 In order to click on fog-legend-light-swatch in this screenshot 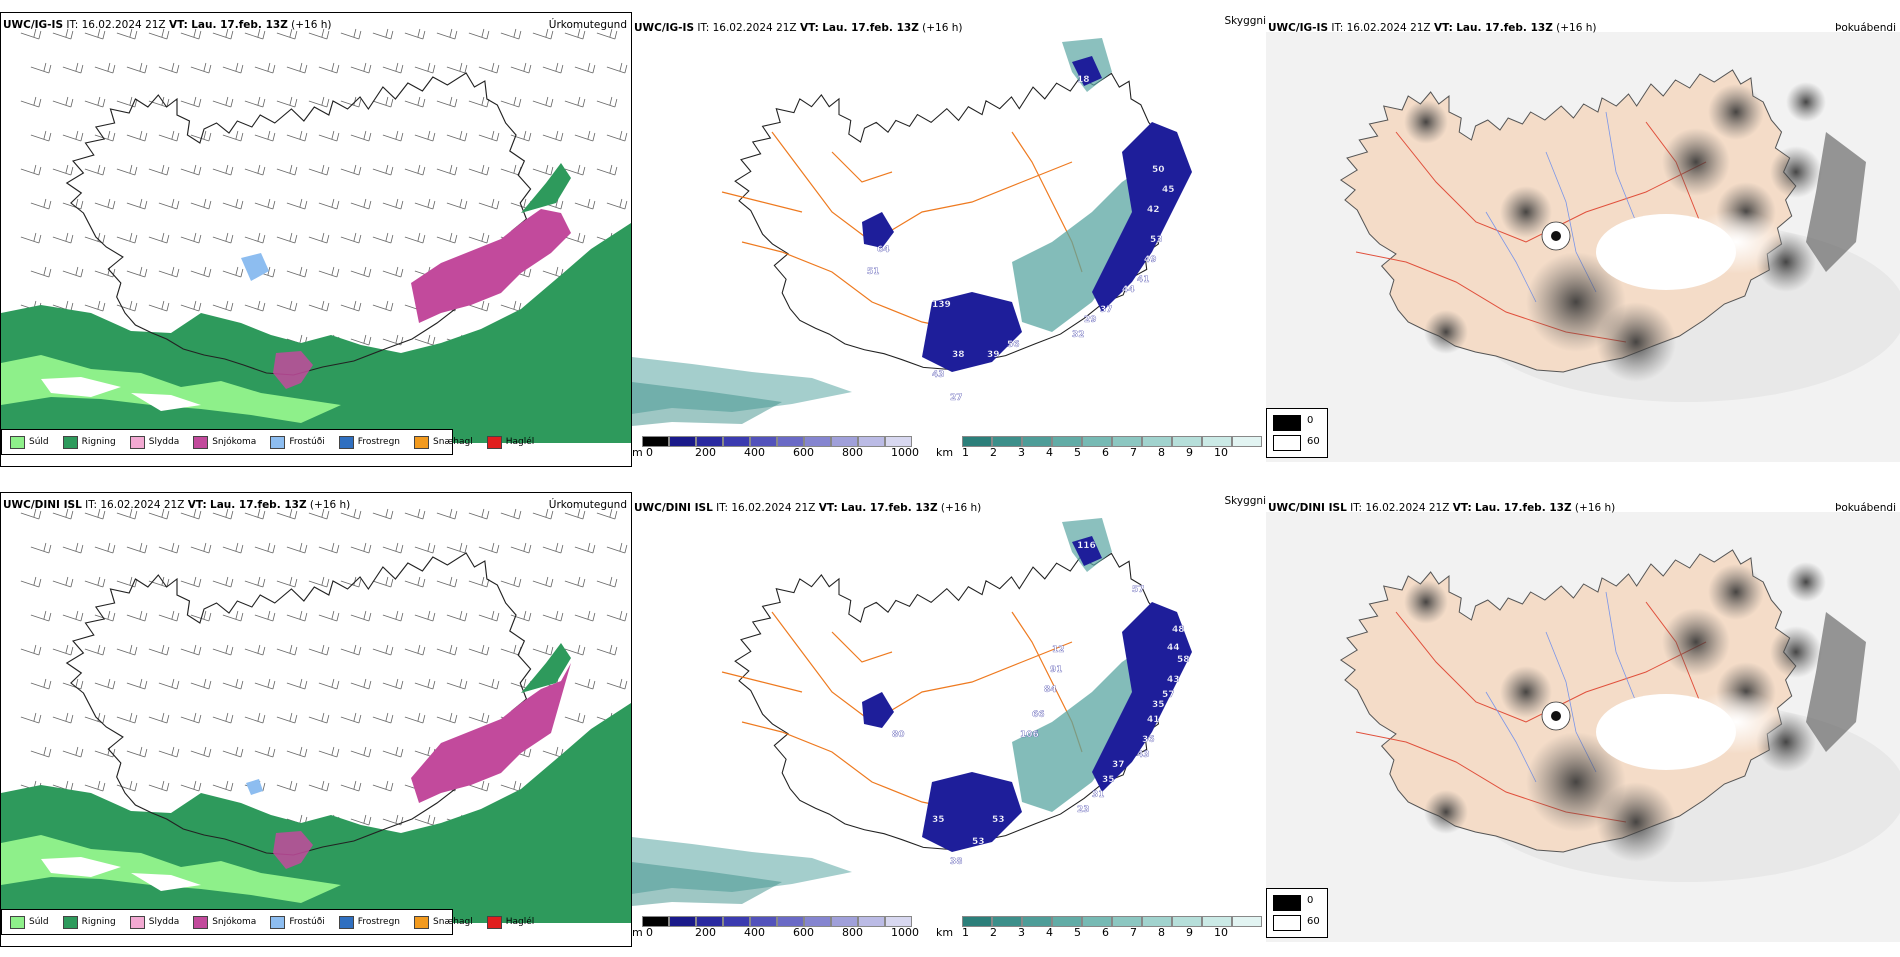, I will do `click(1287, 923)`.